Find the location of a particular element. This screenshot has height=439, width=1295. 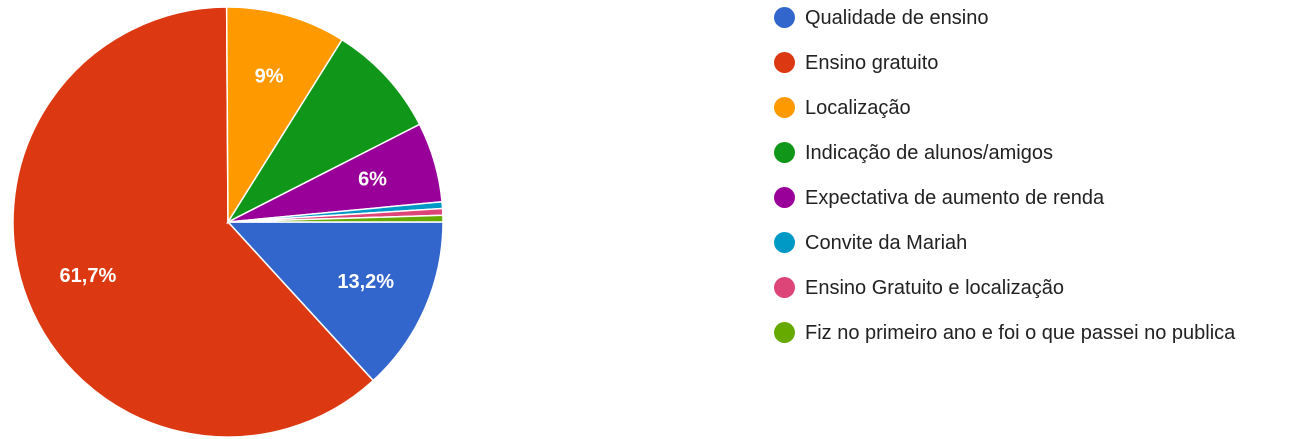

data-label: 61,7% is located at coordinates (88, 276).